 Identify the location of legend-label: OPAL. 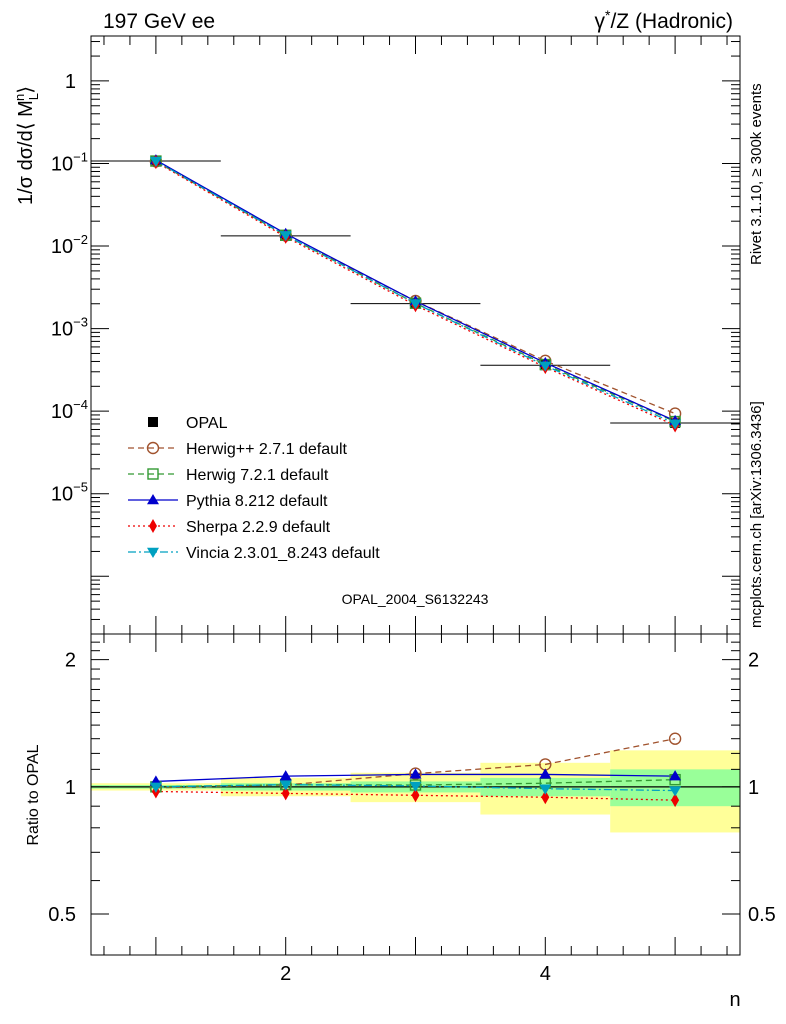
(207, 423).